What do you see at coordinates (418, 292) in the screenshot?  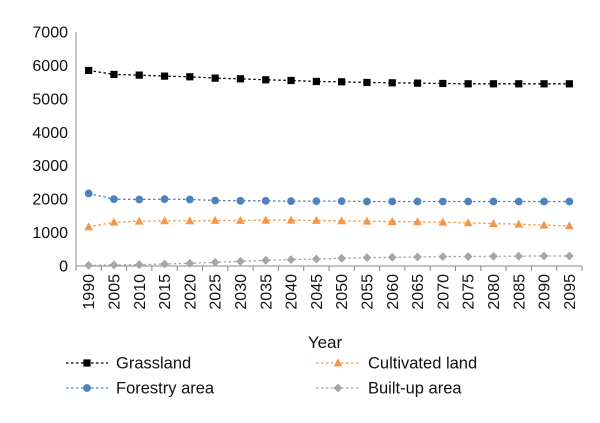 I see `x-tick-label: 2065` at bounding box center [418, 292].